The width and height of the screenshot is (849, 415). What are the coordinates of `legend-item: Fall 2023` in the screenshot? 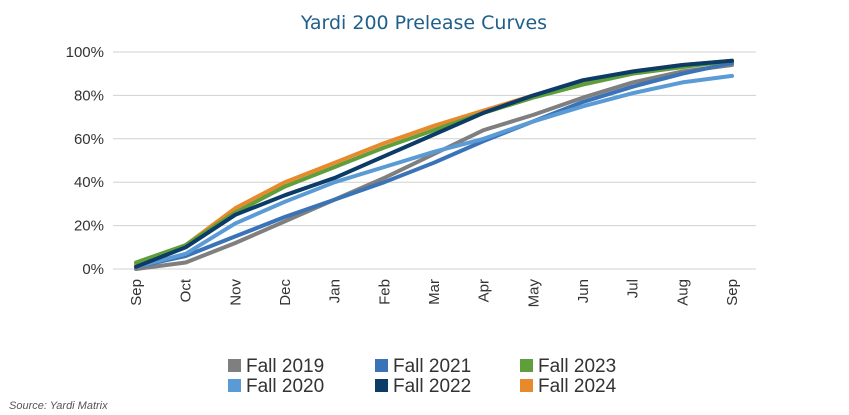 It's located at (568, 366).